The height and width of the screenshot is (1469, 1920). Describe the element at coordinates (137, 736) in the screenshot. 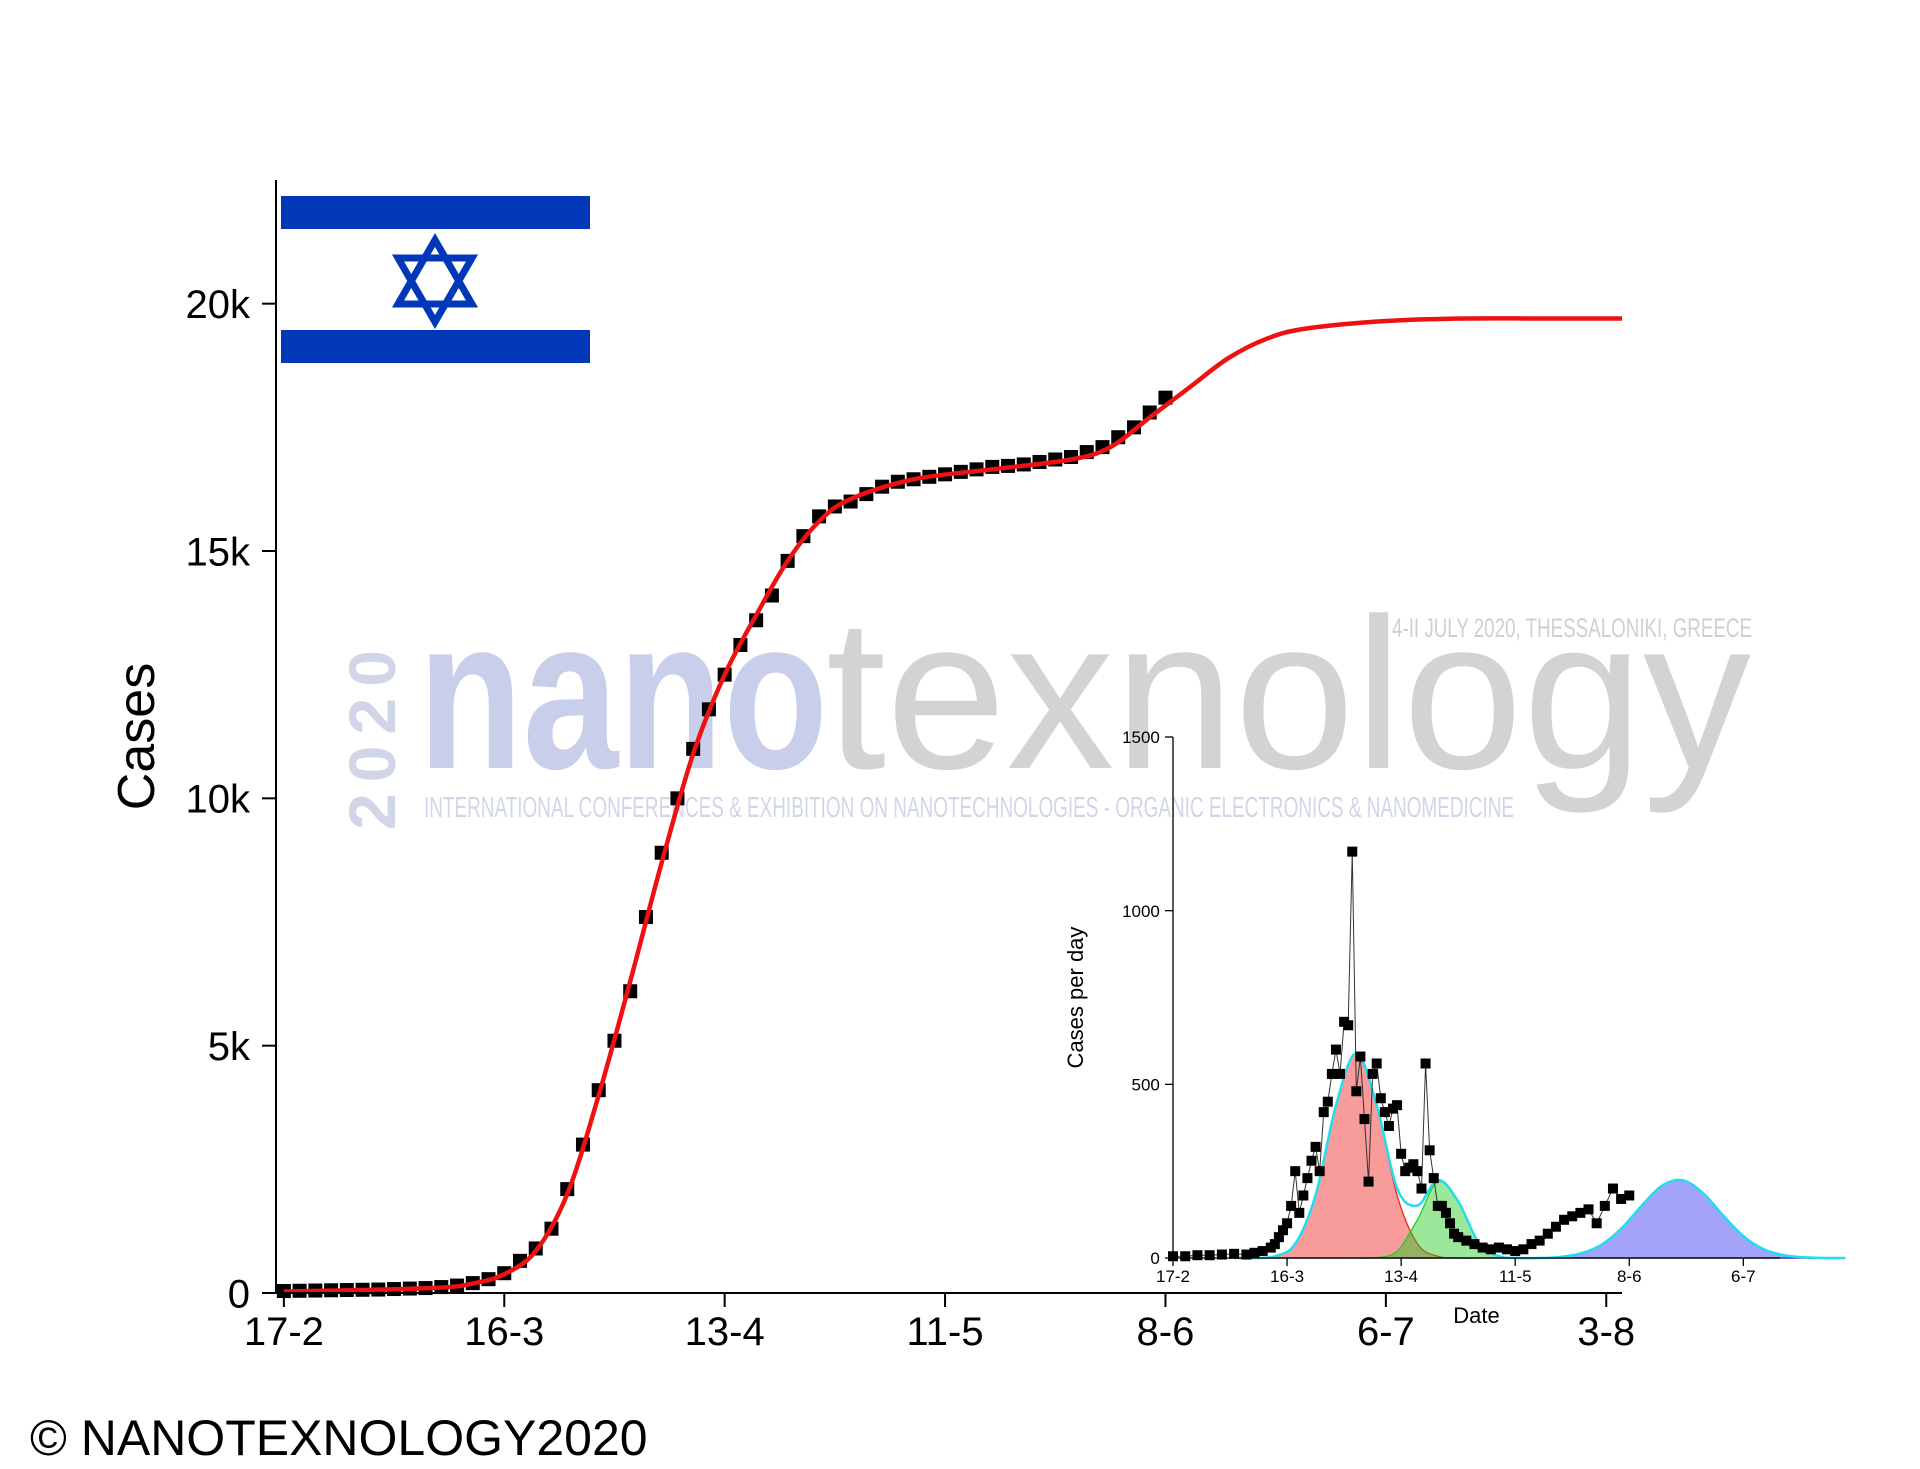

I see `y-axis-label: Cases` at that location.